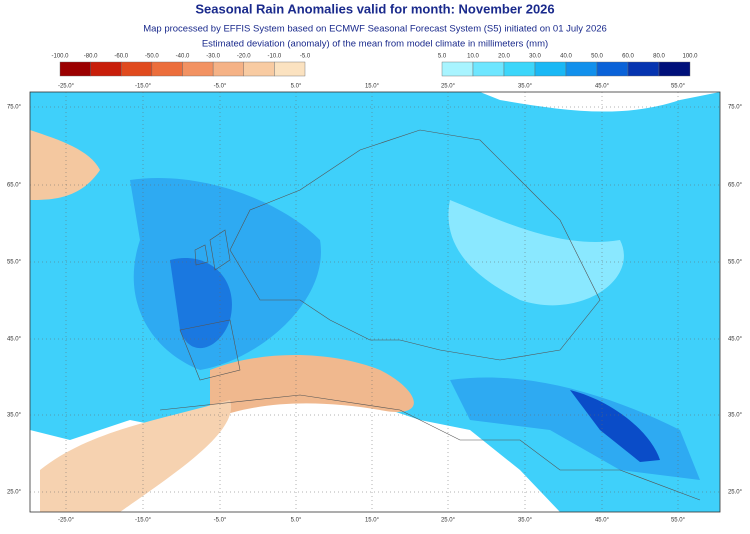 The width and height of the screenshot is (750, 534). I want to click on legend-label: 40.0, so click(566, 57).